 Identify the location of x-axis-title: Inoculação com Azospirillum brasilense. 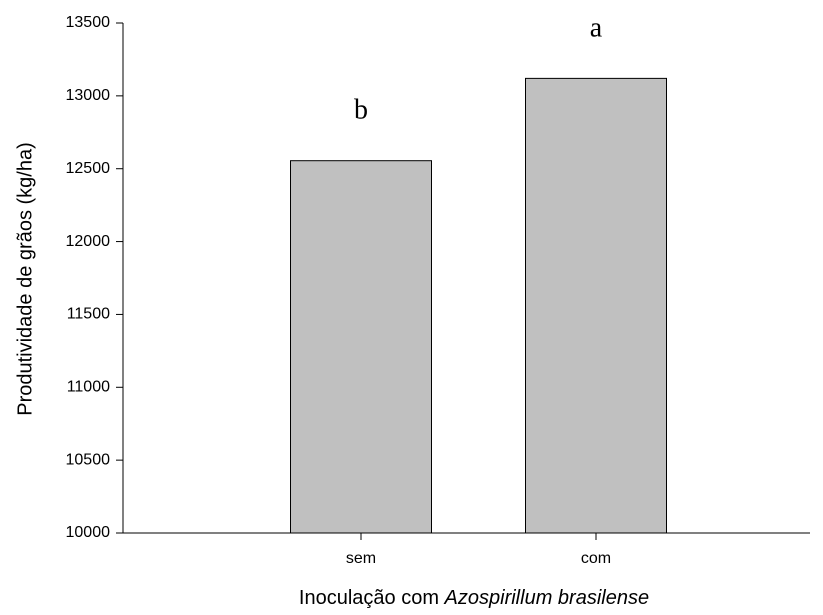
(474, 598).